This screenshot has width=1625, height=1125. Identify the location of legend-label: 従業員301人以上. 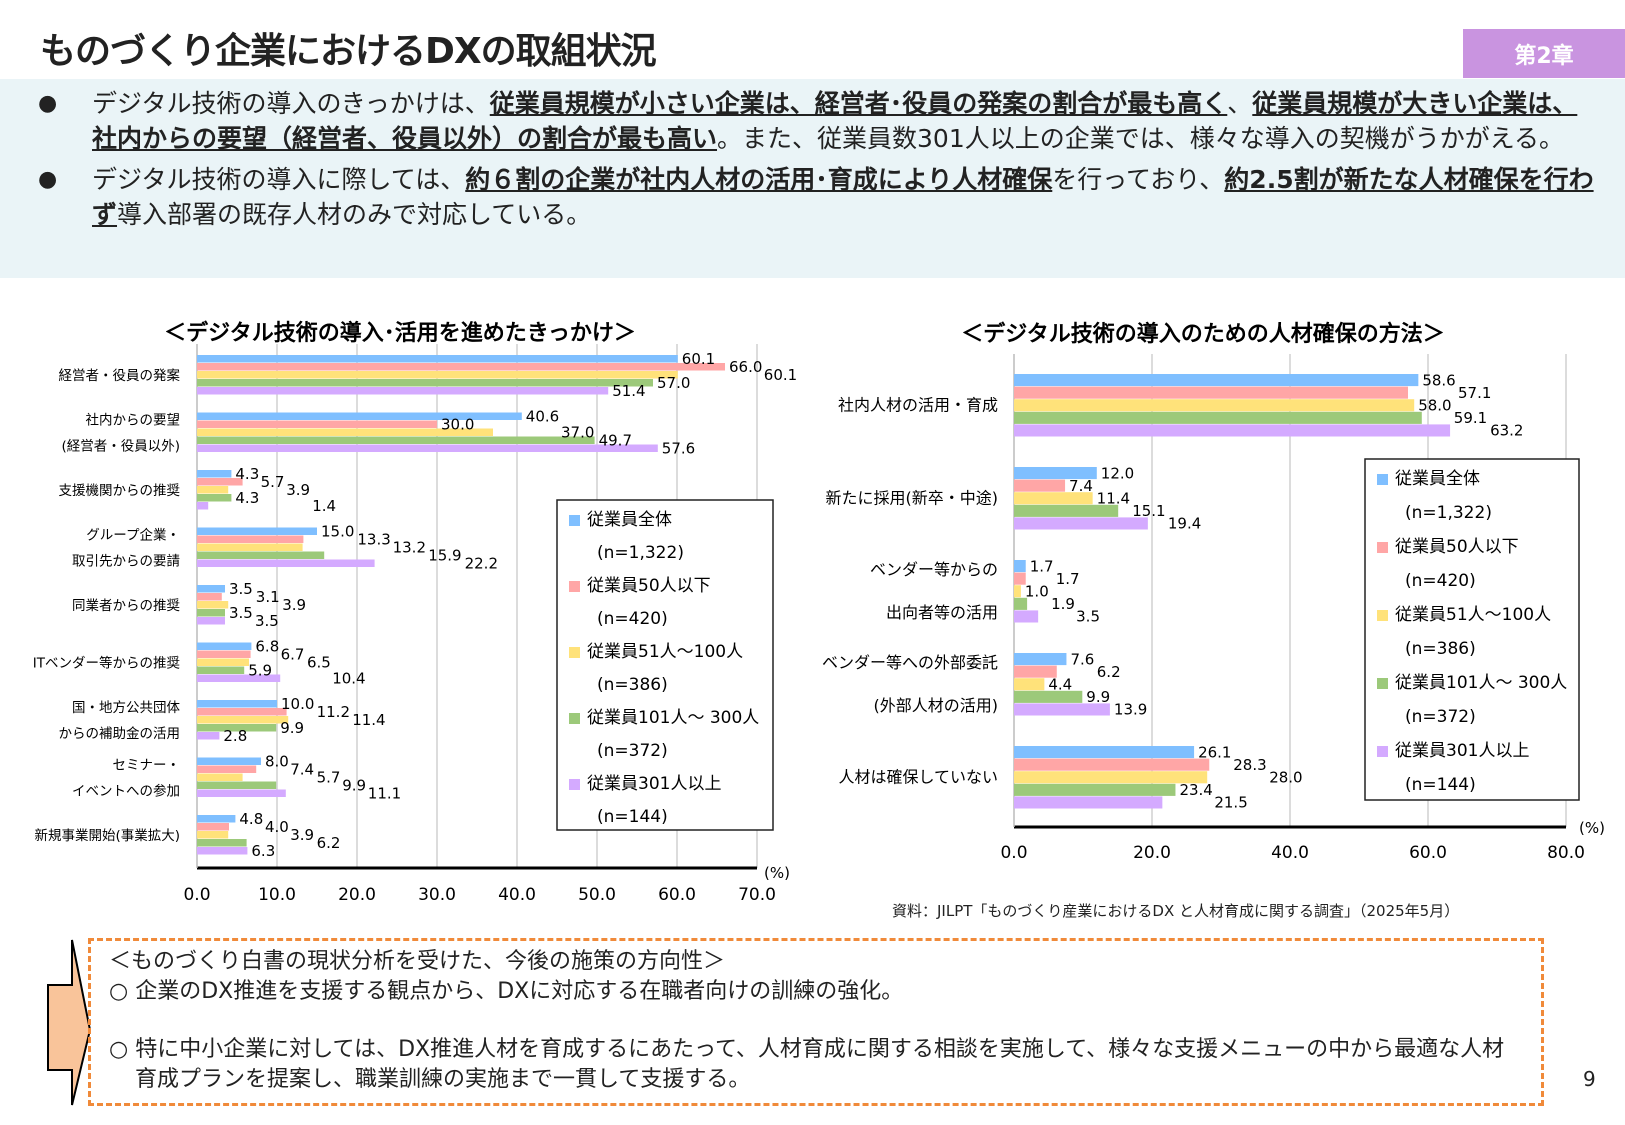
(1462, 751).